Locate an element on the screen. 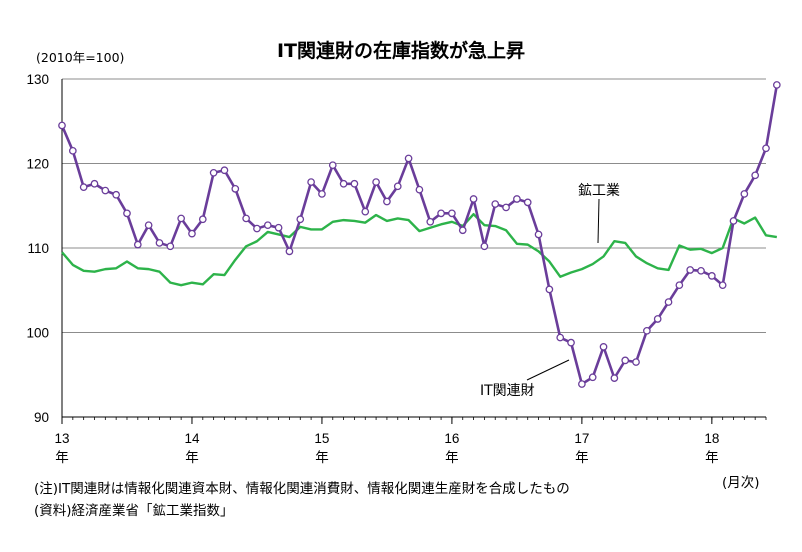  x-tick-suffix-15: 年 is located at coordinates (322, 458).